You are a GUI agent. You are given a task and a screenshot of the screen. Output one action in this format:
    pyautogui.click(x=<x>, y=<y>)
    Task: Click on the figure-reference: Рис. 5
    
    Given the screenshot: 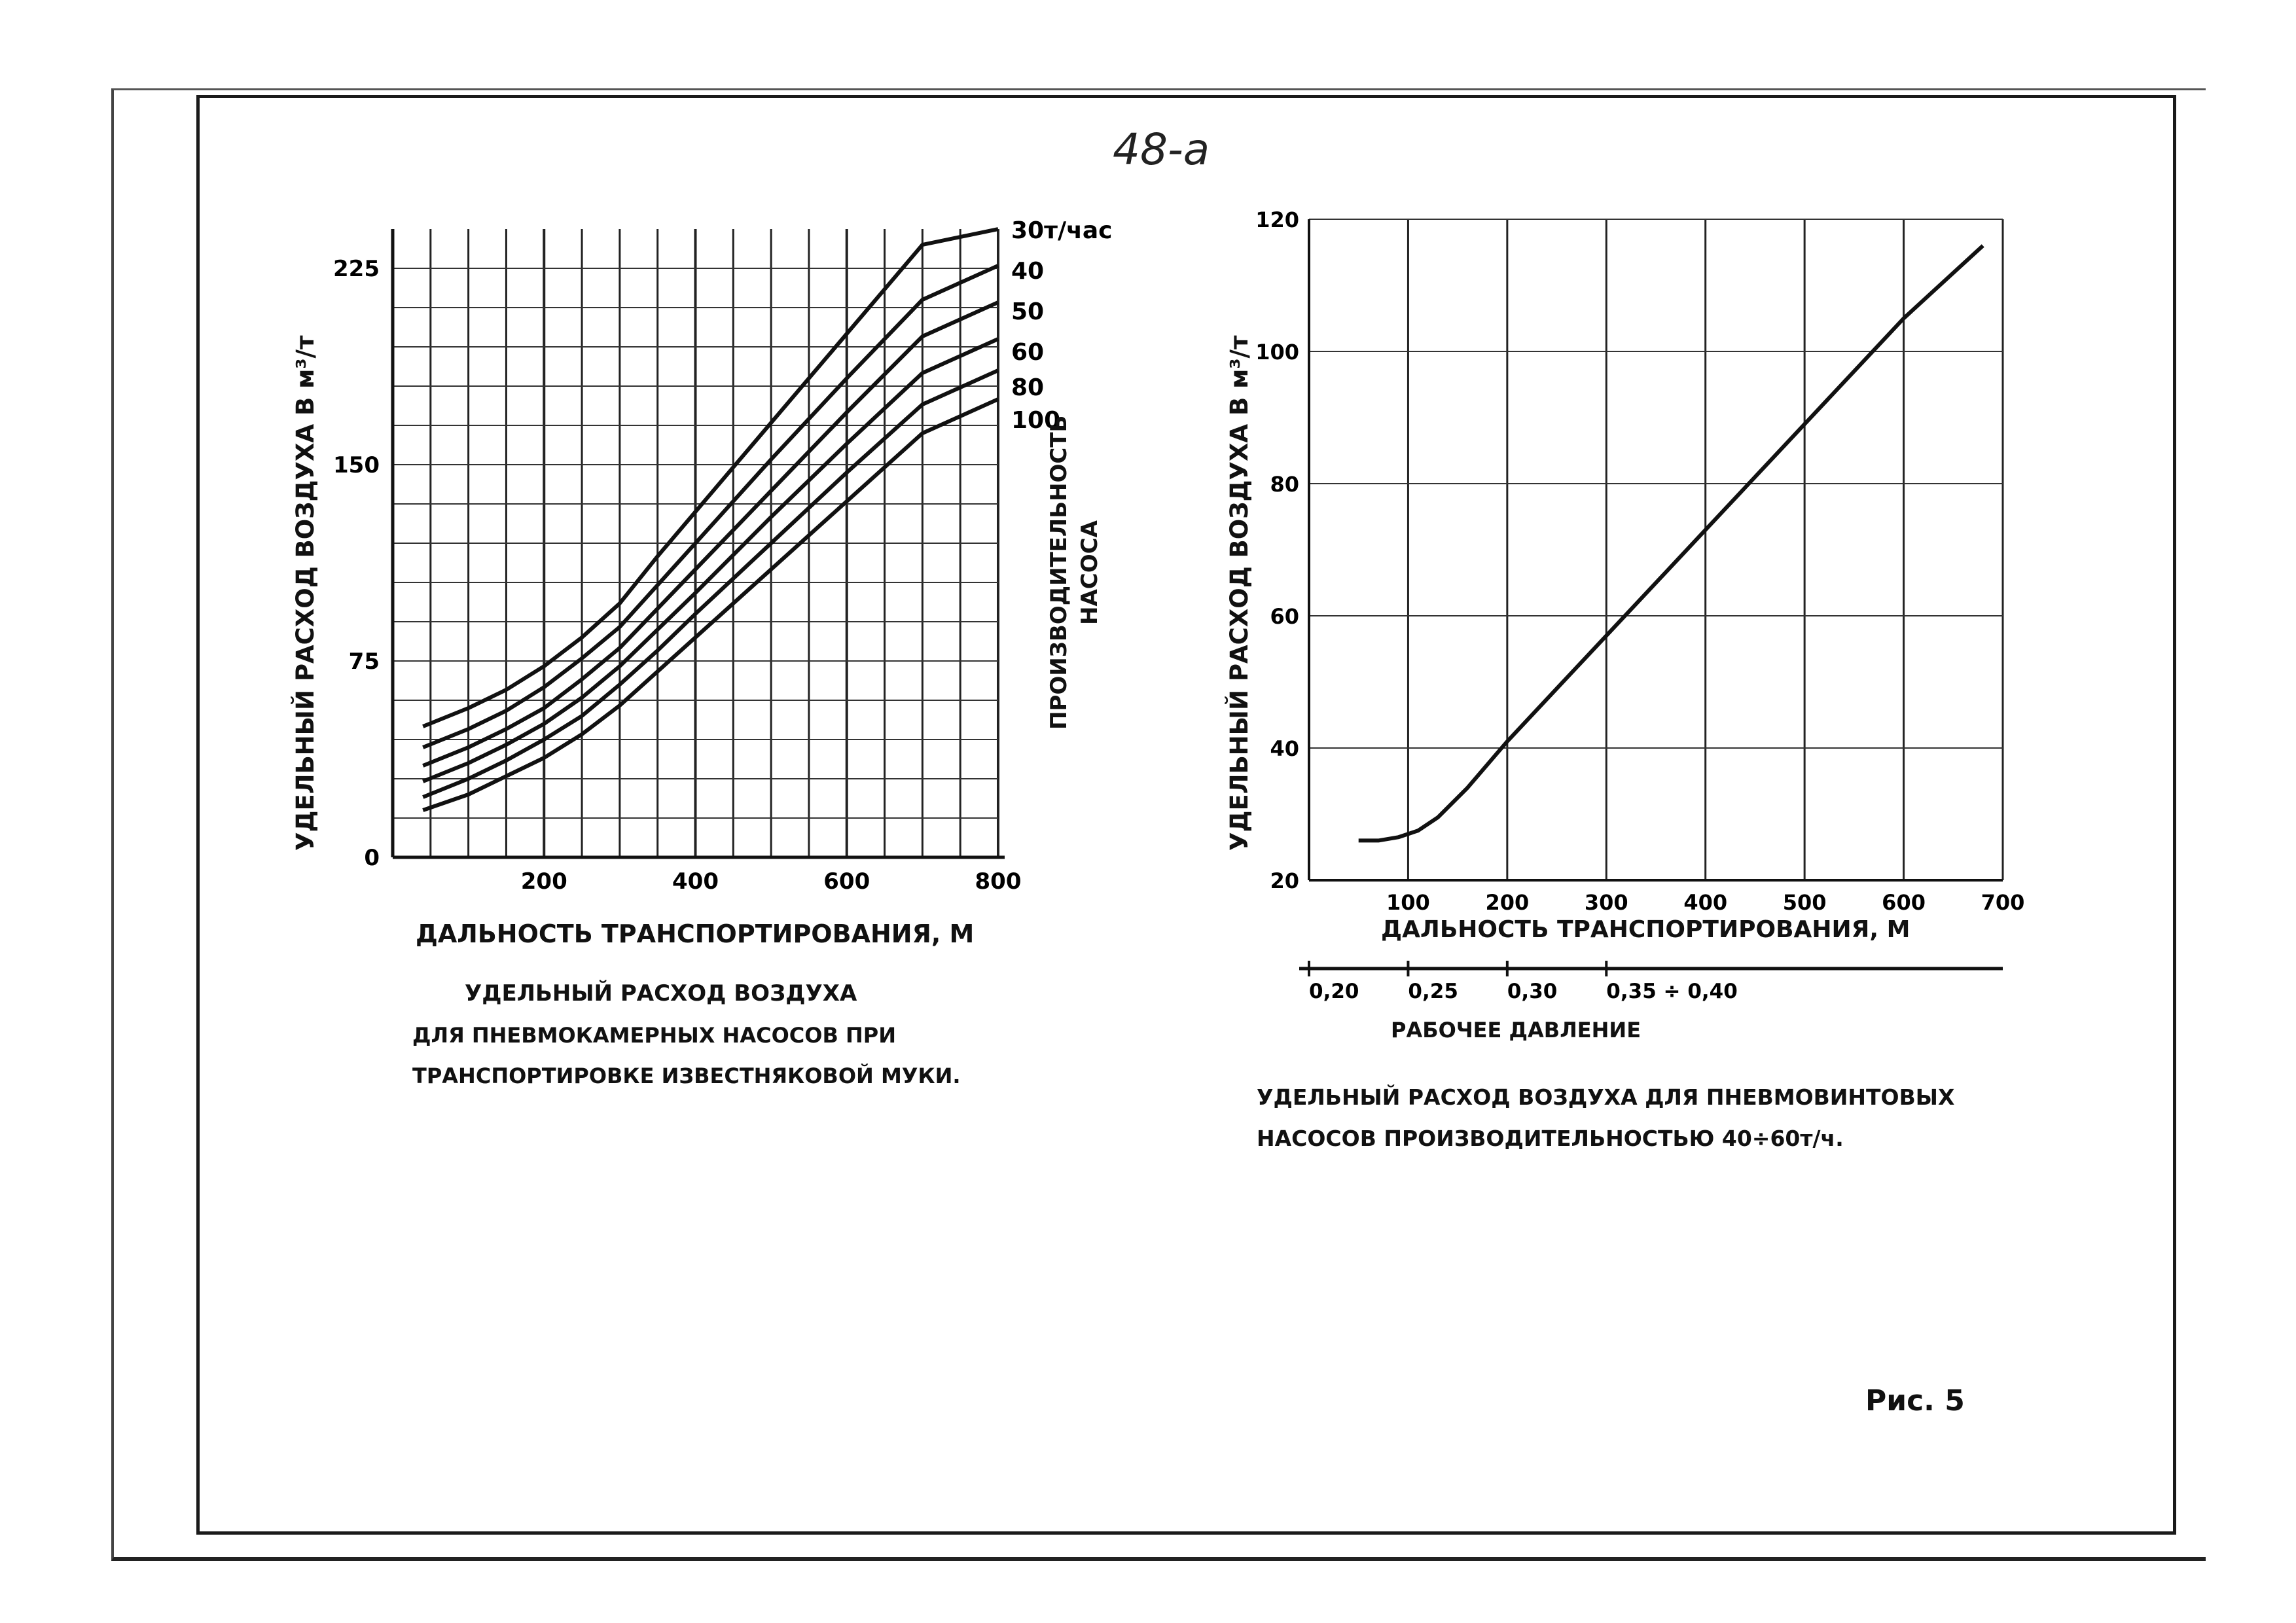 What is the action you would take?
    pyautogui.click(x=1915, y=1401)
    